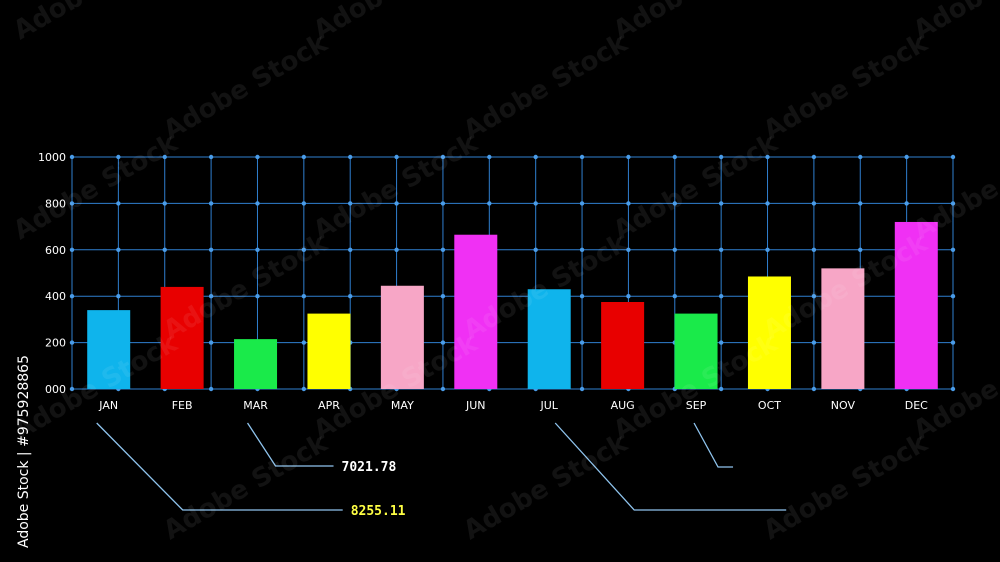 The image size is (1000, 562). What do you see at coordinates (623, 405) in the screenshot?
I see `x-tick-label: AUG` at bounding box center [623, 405].